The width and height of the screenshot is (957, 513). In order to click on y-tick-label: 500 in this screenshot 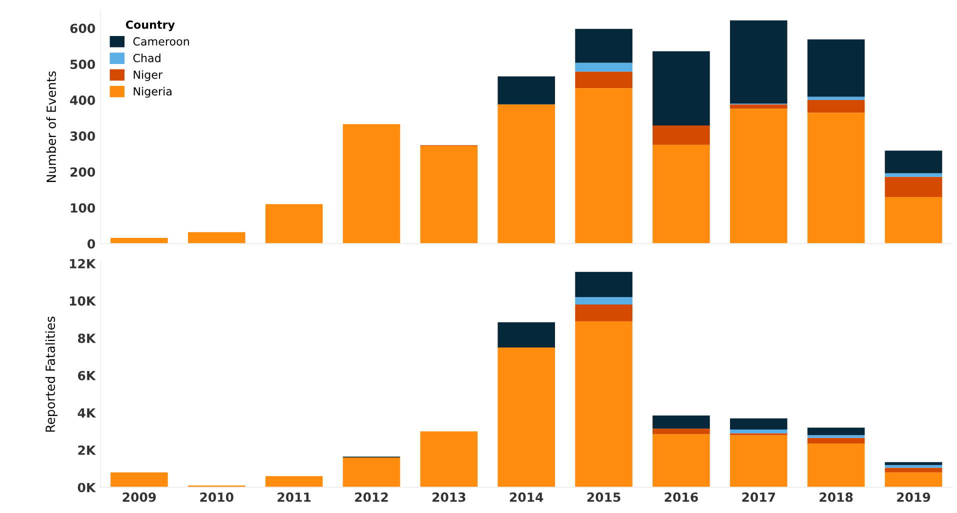, I will do `click(83, 65)`.